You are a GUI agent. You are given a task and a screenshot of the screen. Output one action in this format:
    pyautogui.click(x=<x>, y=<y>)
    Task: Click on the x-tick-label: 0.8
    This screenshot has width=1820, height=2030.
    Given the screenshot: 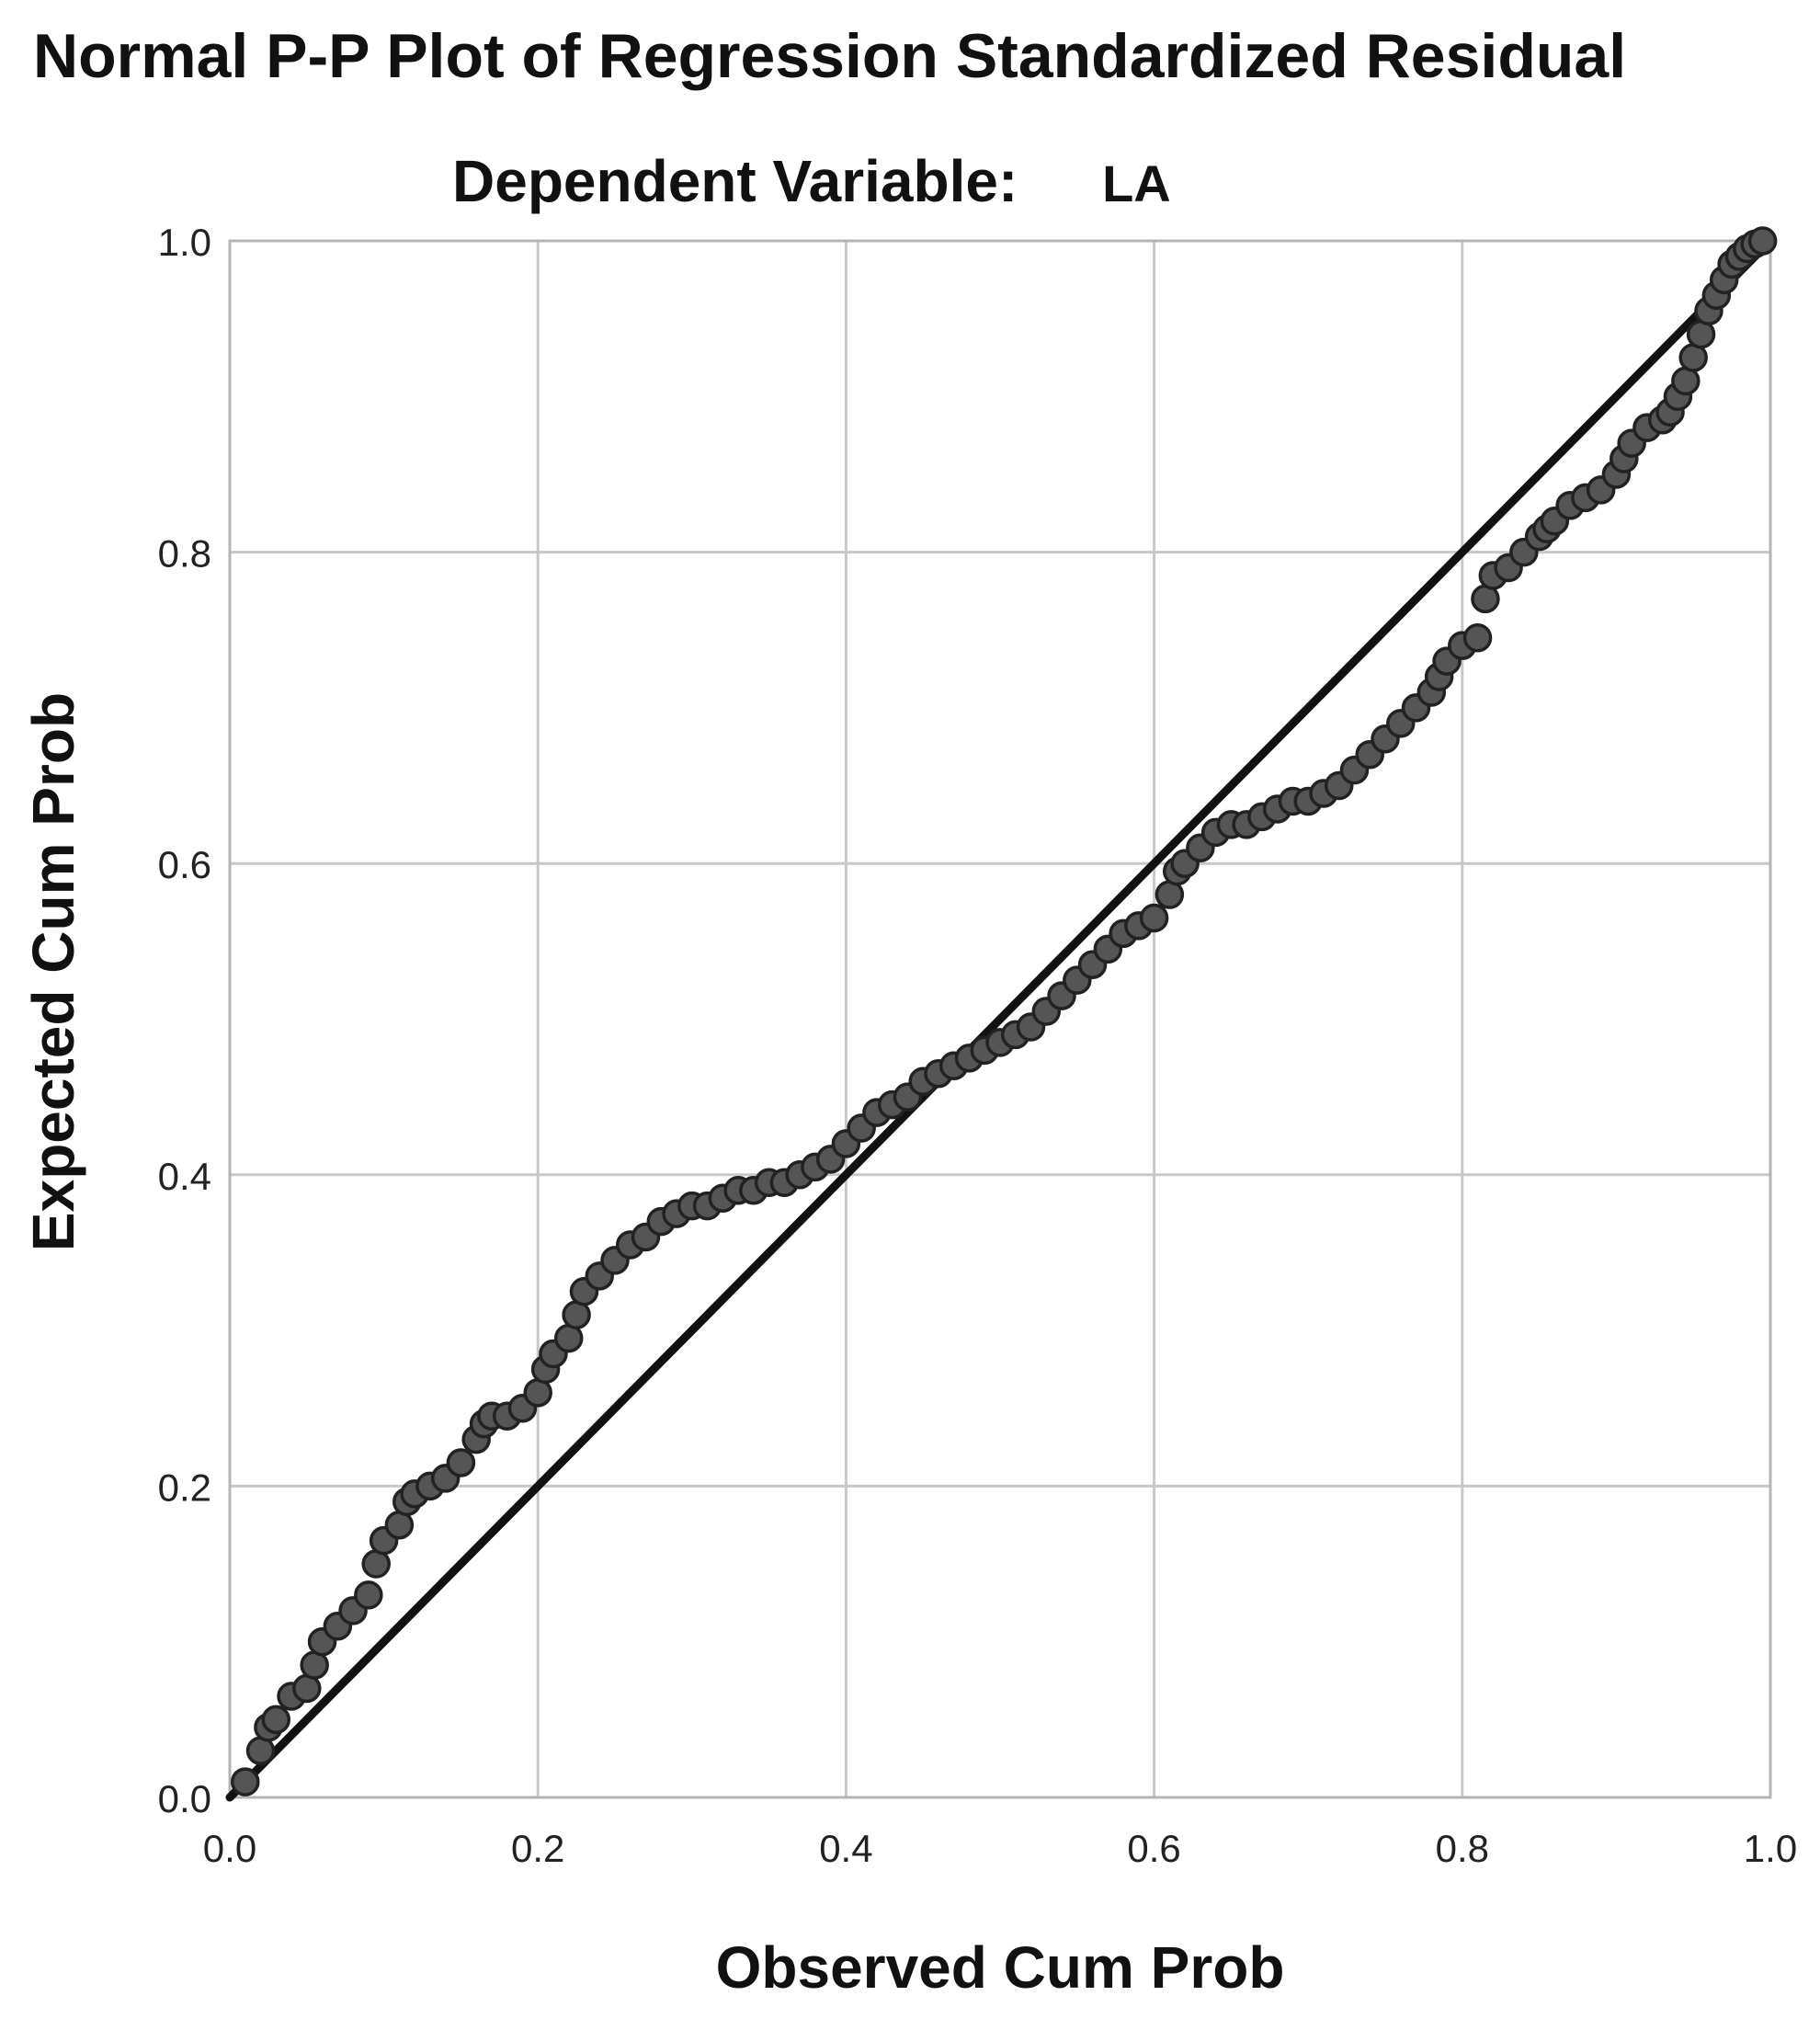 What is the action you would take?
    pyautogui.click(x=1462, y=1849)
    